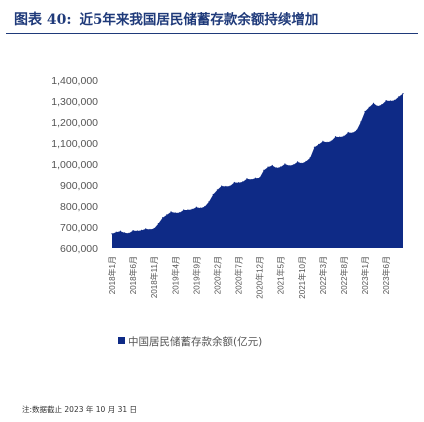 Image resolution: width=424 pixels, height=422 pixels. What do you see at coordinates (79, 186) in the screenshot?
I see `y-tick-label: 900,000` at bounding box center [79, 186].